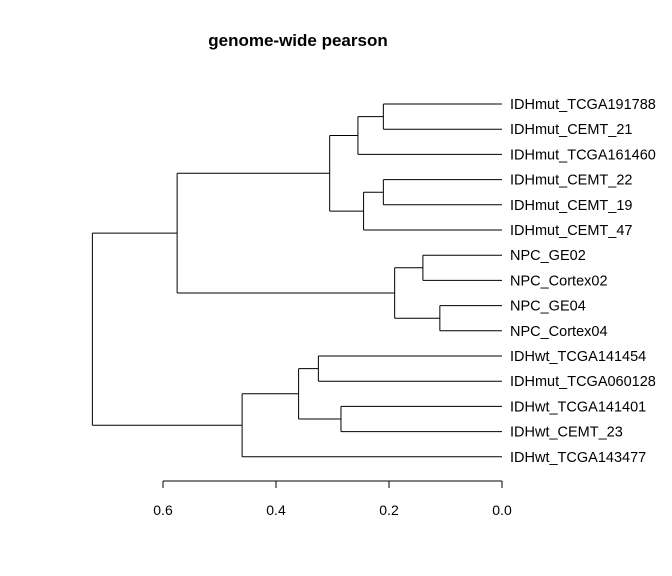  What do you see at coordinates (297, 40) in the screenshot?
I see `chart-title: genome-wide pearson` at bounding box center [297, 40].